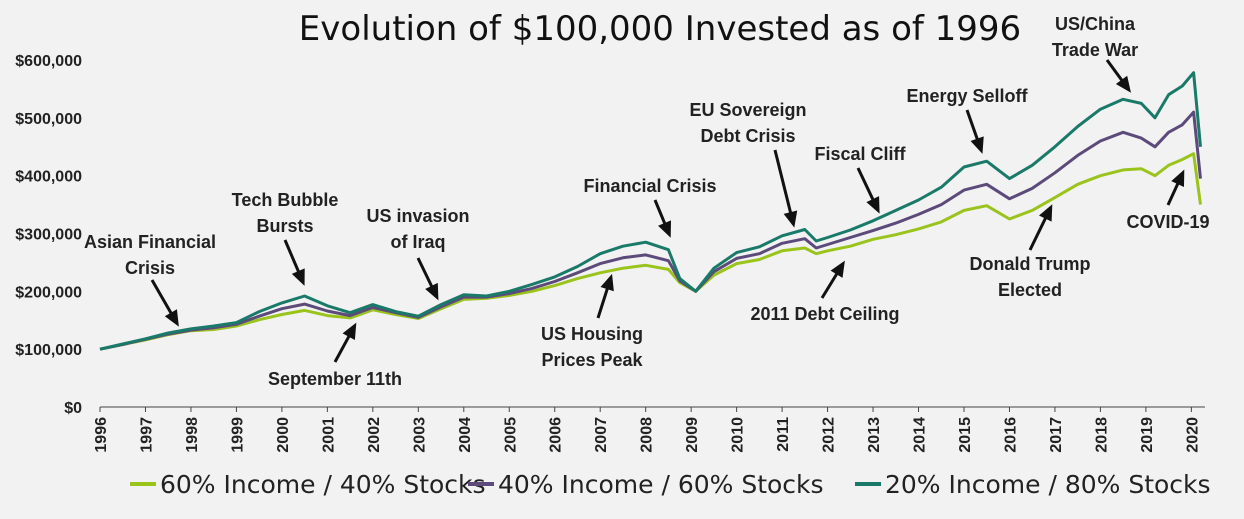  What do you see at coordinates (1048, 484) in the screenshot?
I see `legend-label: 20% Income / 80% Stocks` at bounding box center [1048, 484].